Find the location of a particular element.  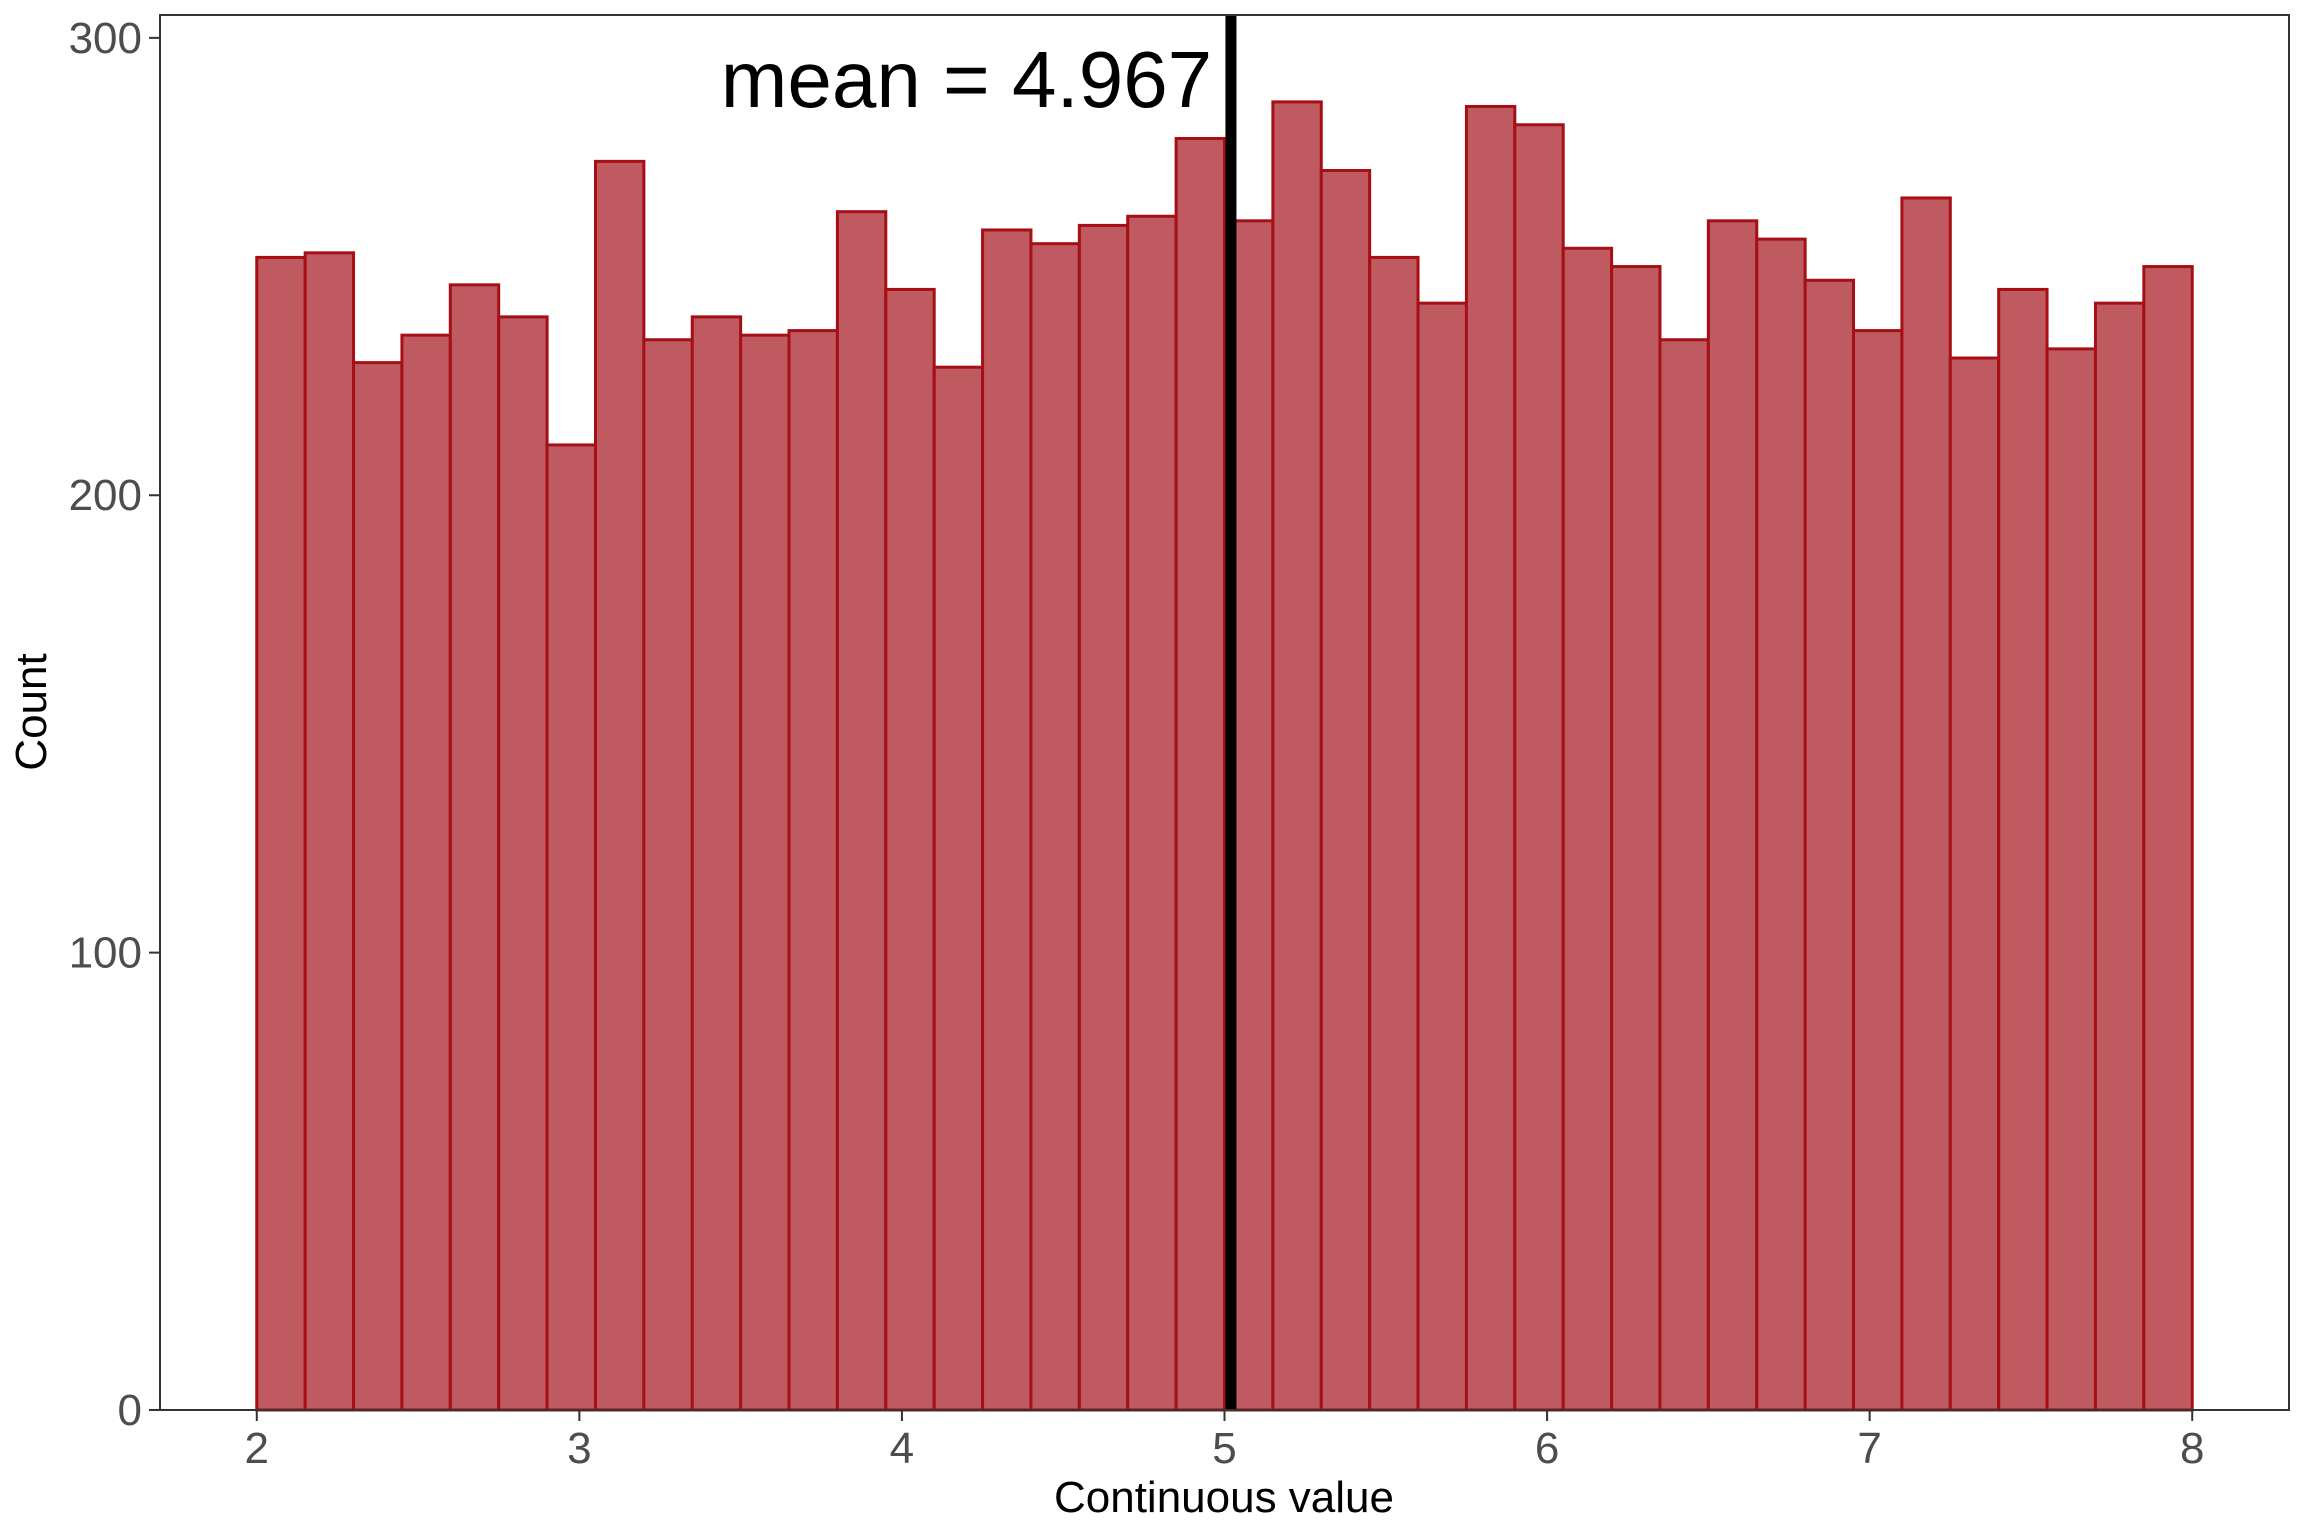

y-tick-label: 100 is located at coordinates (105, 953).